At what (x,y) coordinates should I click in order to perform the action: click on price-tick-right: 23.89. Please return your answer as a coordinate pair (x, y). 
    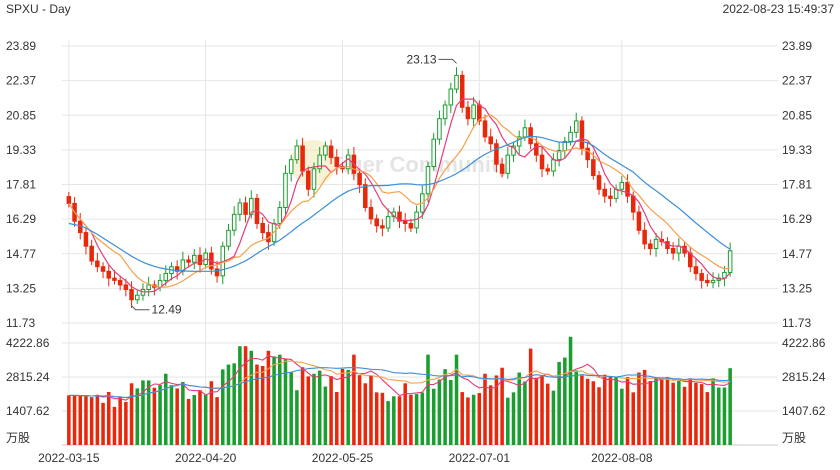
    Looking at the image, I should click on (797, 46).